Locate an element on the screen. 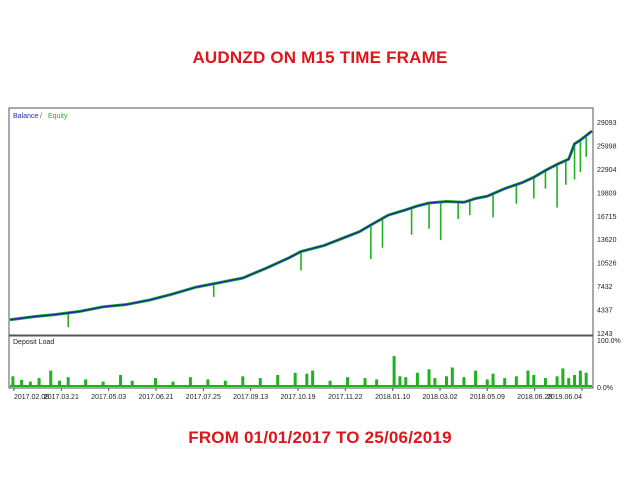 This screenshot has height=480, width=640. x-tick-label: 2017.07.25 is located at coordinates (203, 397).